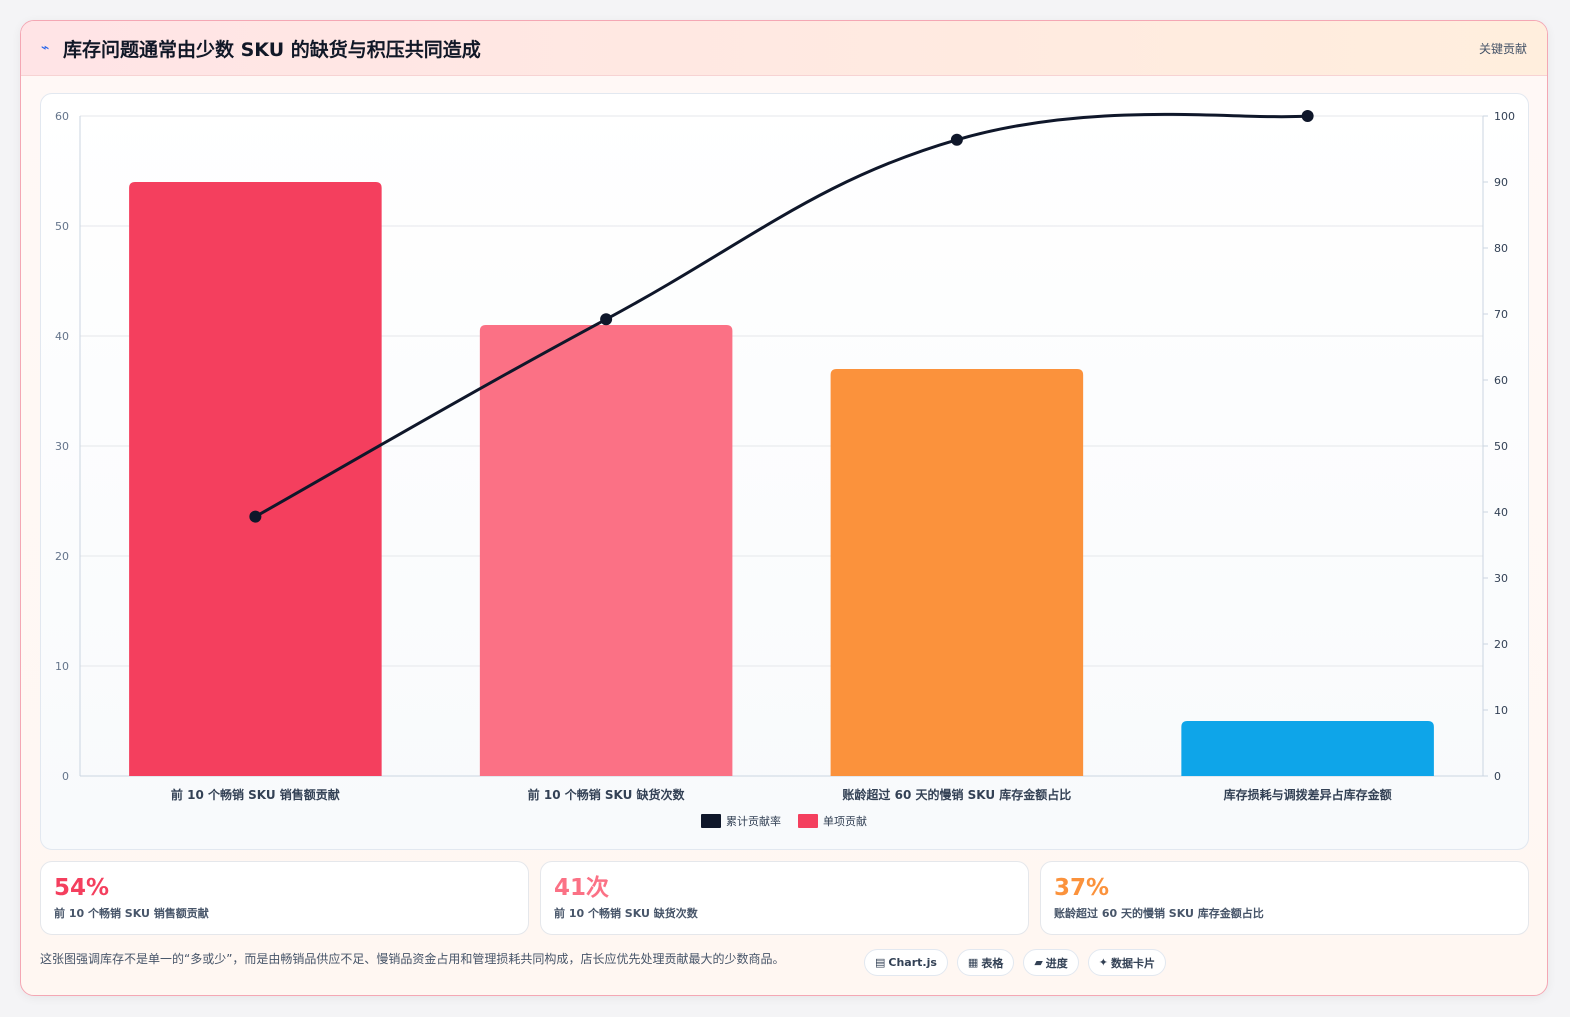 The width and height of the screenshot is (1570, 1017). What do you see at coordinates (1501, 182) in the screenshot?
I see `y-right-tick-label: 90` at bounding box center [1501, 182].